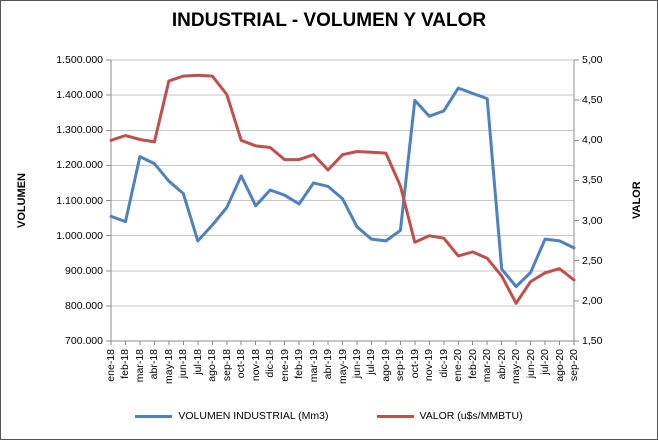 This screenshot has height=440, width=658. What do you see at coordinates (592, 180) in the screenshot?
I see `y-right-tick-label: 3,50` at bounding box center [592, 180].